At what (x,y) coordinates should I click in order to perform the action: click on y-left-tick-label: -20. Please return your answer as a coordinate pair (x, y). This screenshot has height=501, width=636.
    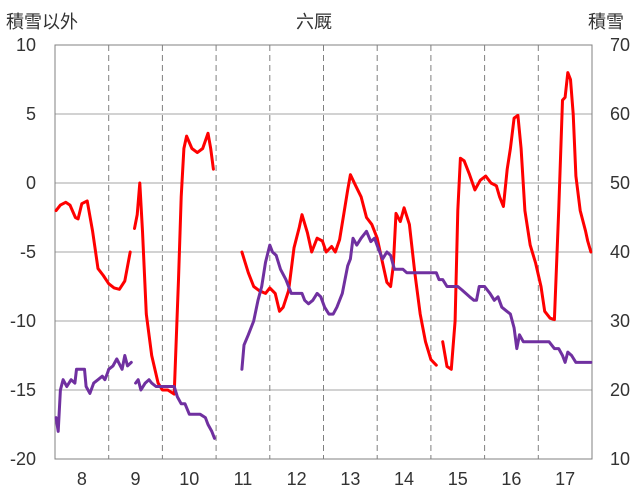
    Looking at the image, I should click on (23, 459).